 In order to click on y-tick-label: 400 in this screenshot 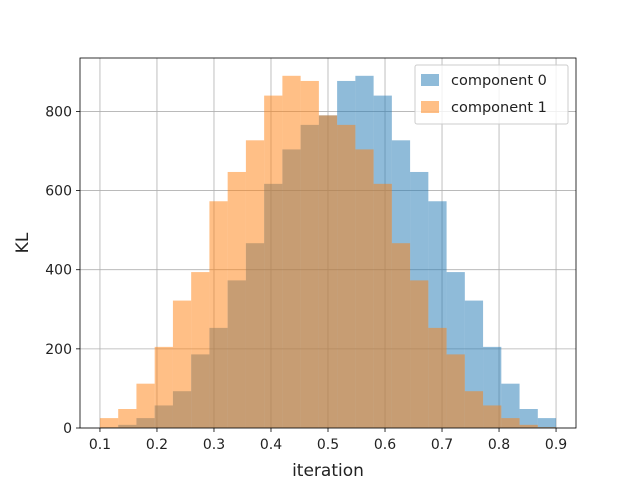, I will do `click(58, 271)`.